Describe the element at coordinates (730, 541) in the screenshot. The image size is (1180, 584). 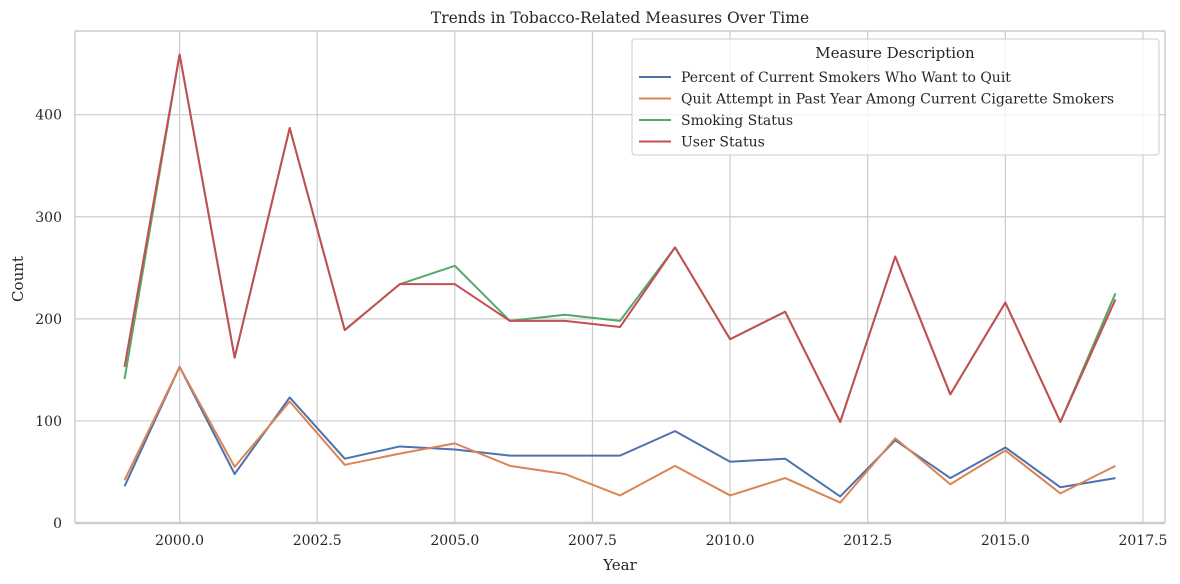
I see `x-tick-label: 2010.0` at that location.